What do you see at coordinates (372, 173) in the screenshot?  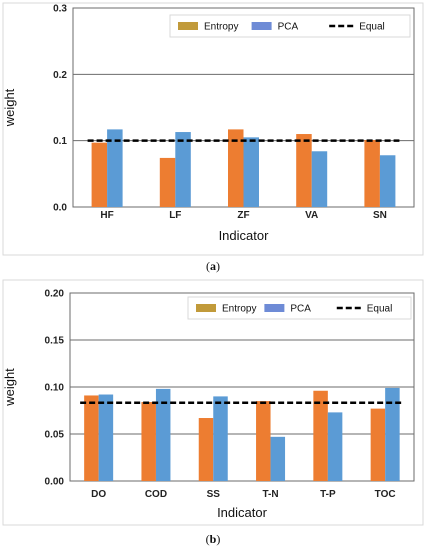 I see `bar-entropy-sn` at bounding box center [372, 173].